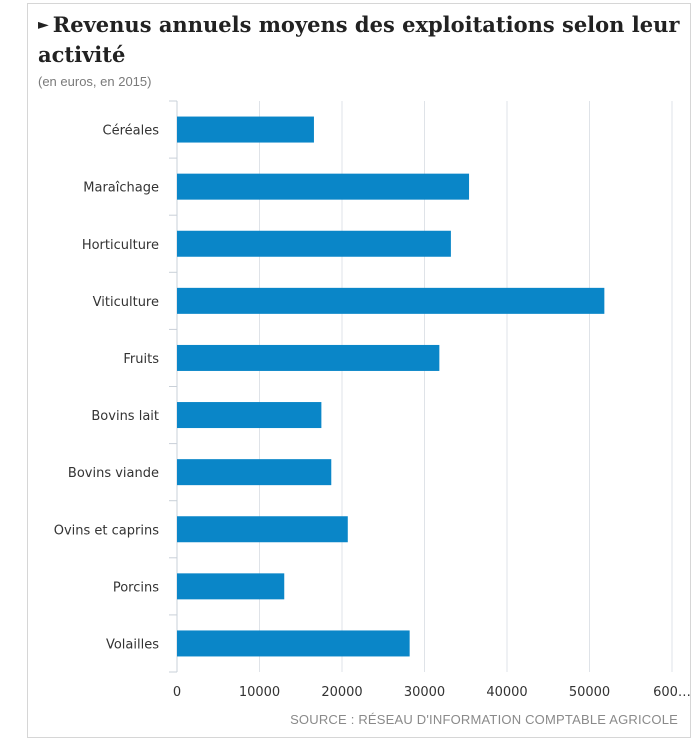  What do you see at coordinates (121, 188) in the screenshot?
I see `category-label: Maraîchage` at bounding box center [121, 188].